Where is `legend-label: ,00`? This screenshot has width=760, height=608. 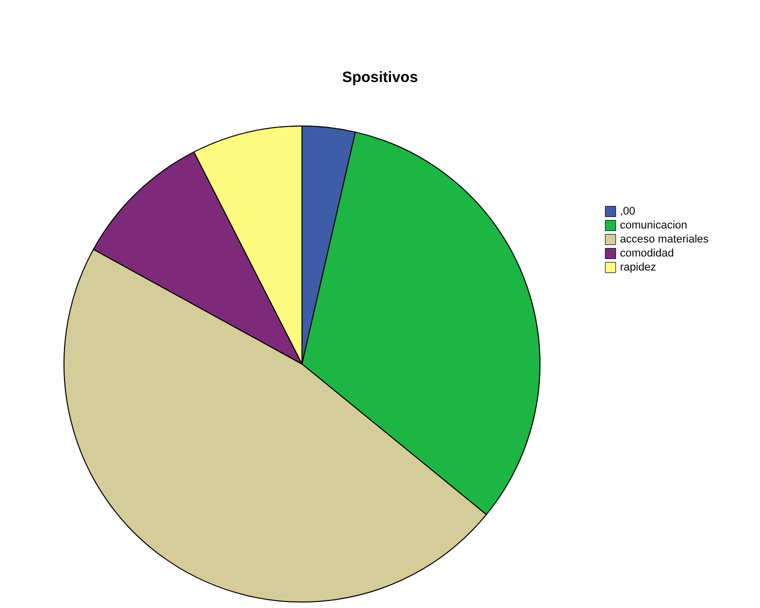
legend-label: ,00 is located at coordinates (628, 212).